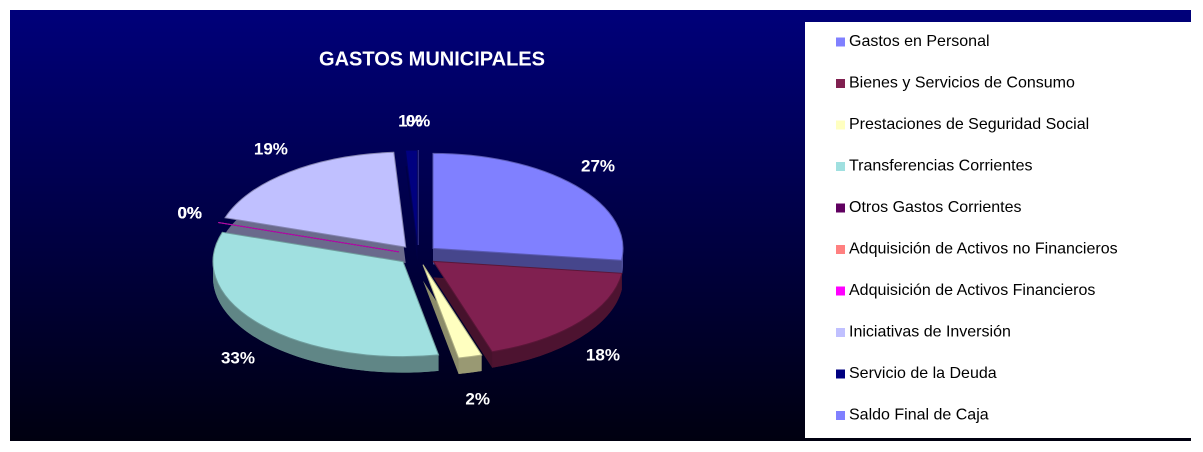 This screenshot has height=452, width=1203. What do you see at coordinates (923, 373) in the screenshot?
I see `legend-label: Servicio de la Deuda` at bounding box center [923, 373].